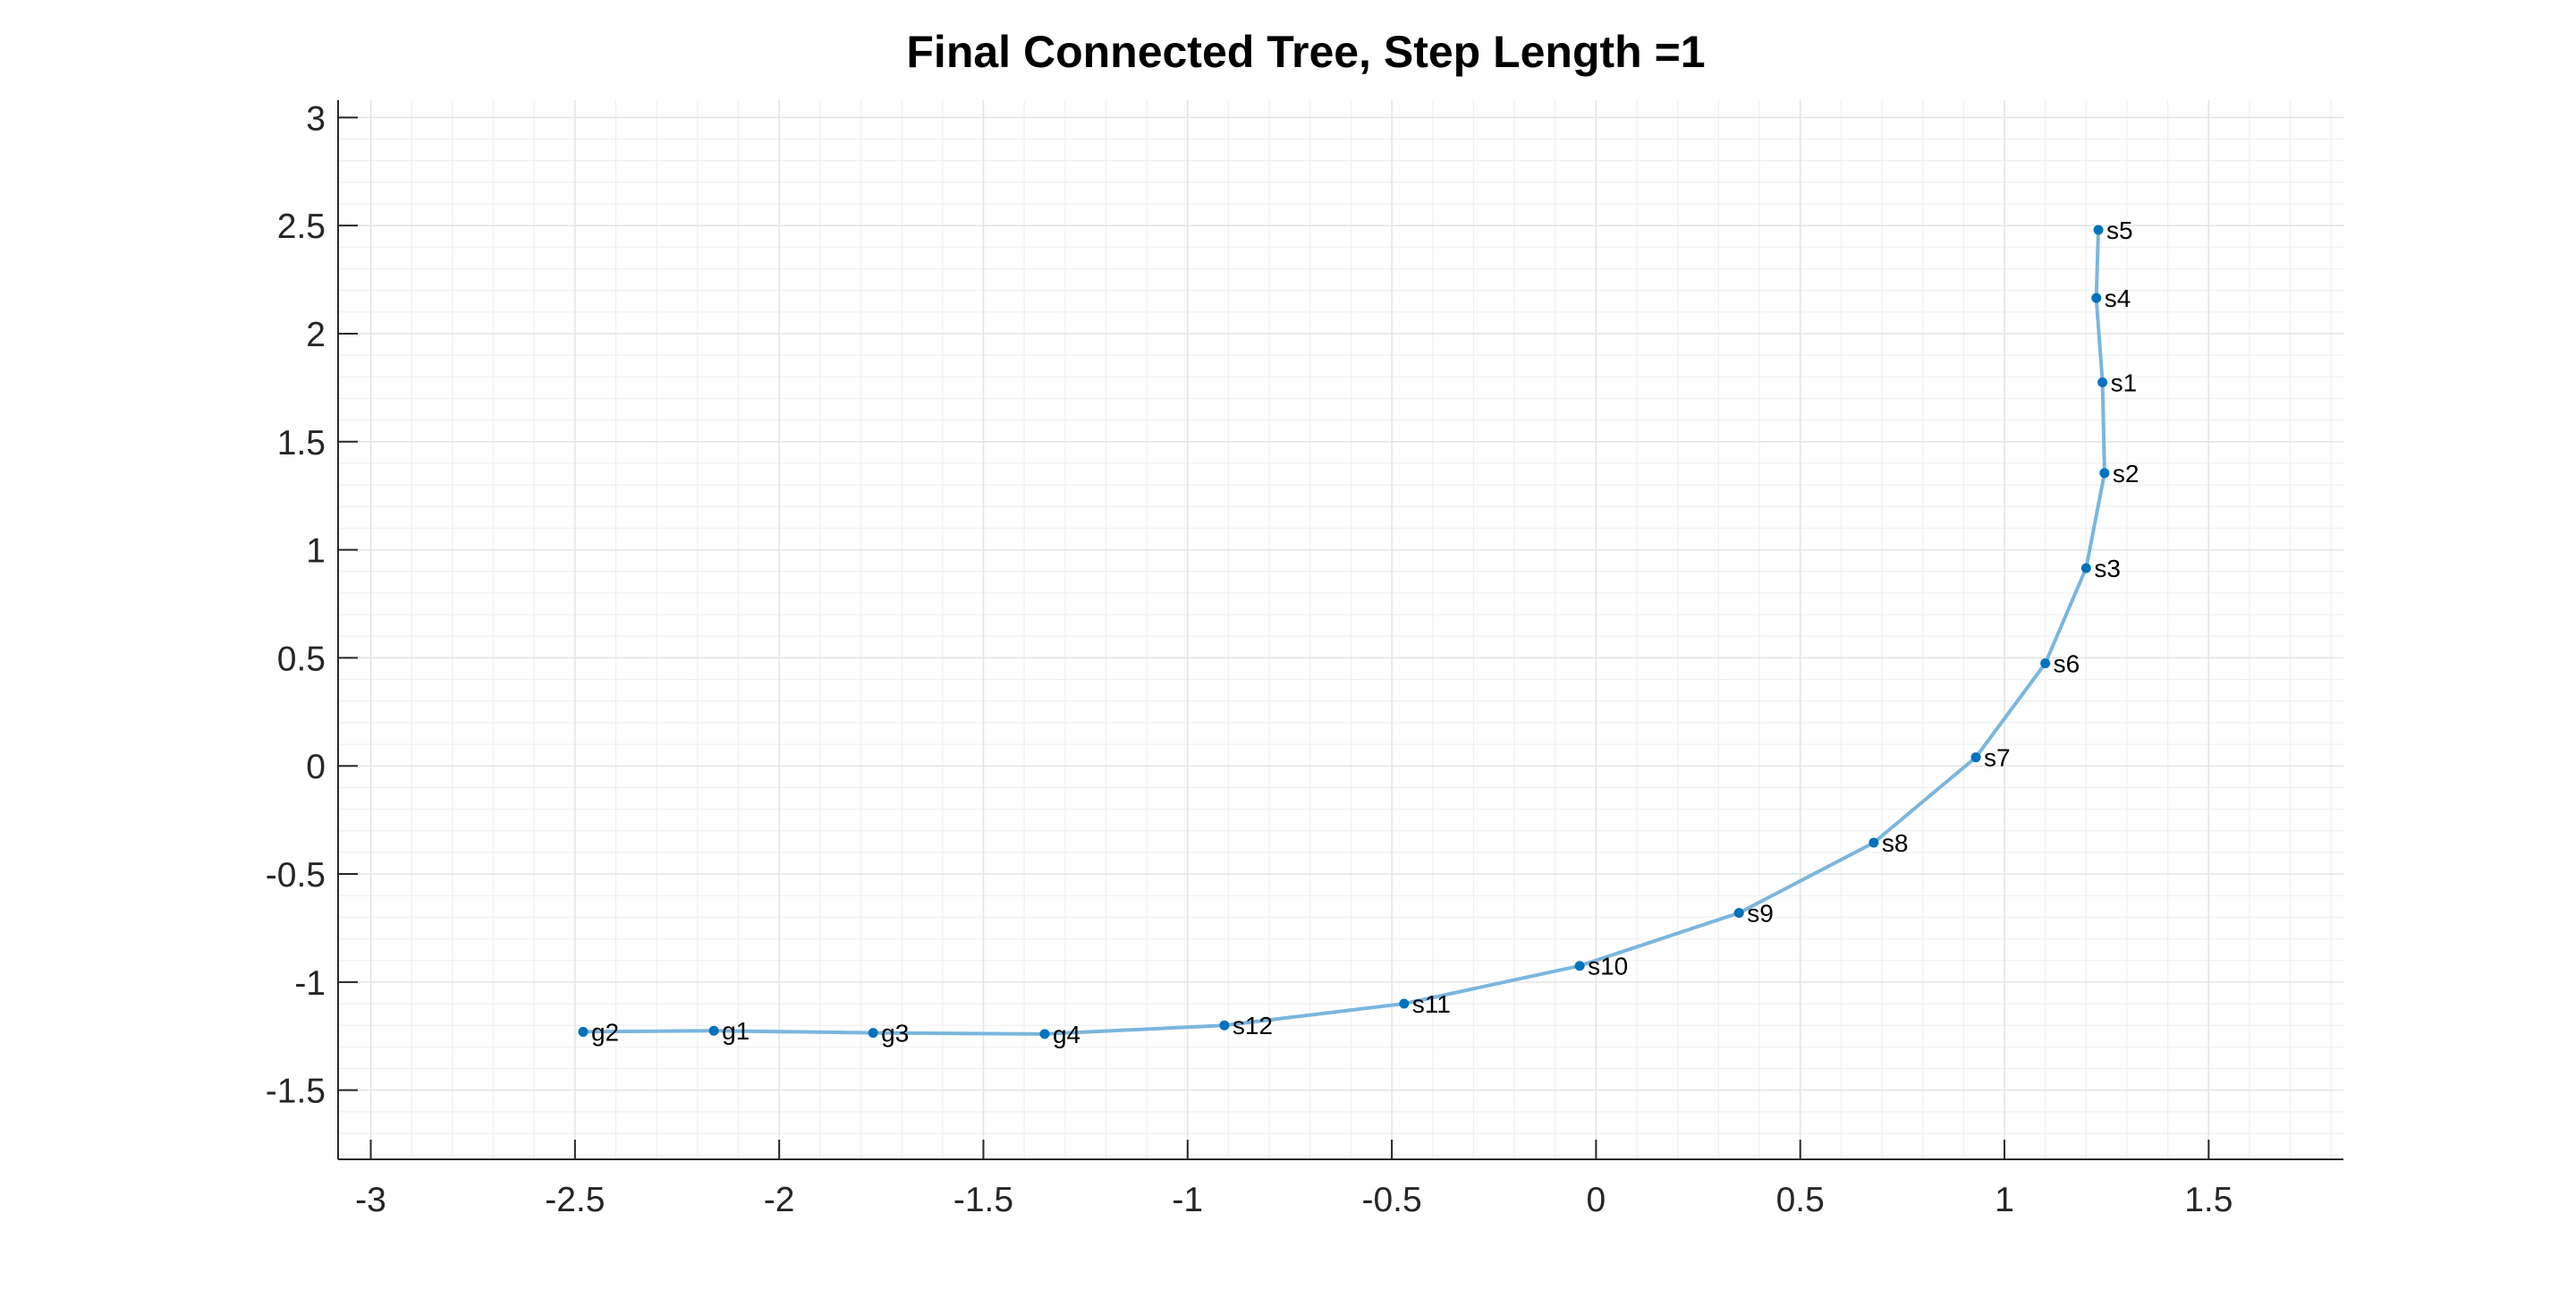 The width and height of the screenshot is (2576, 1298). Describe the element at coordinates (316, 767) in the screenshot. I see `y-tick-label: 0` at that location.